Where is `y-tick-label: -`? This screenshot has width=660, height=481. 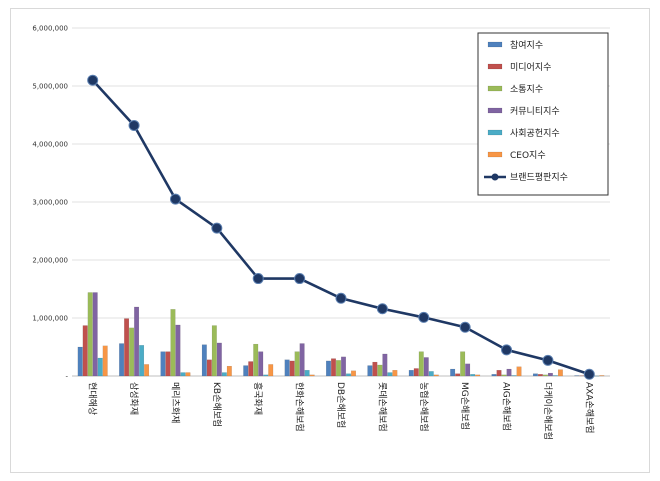 y-tick-label: - is located at coordinates (66, 377).